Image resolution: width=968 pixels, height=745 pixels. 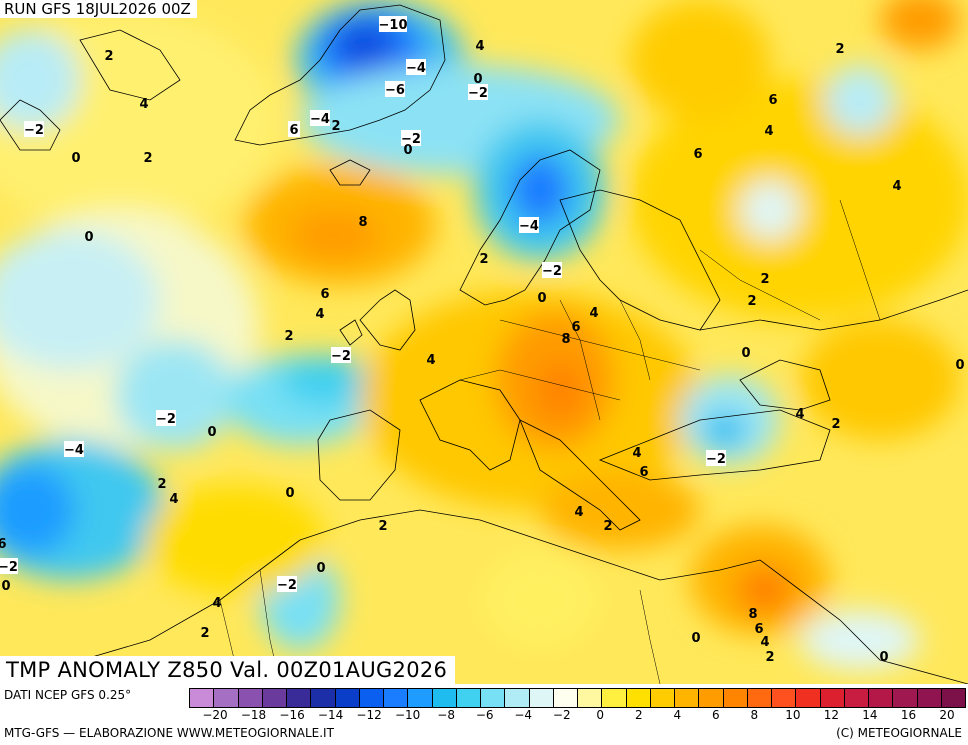 I want to click on scale-tick-label: 6, so click(x=716, y=715).